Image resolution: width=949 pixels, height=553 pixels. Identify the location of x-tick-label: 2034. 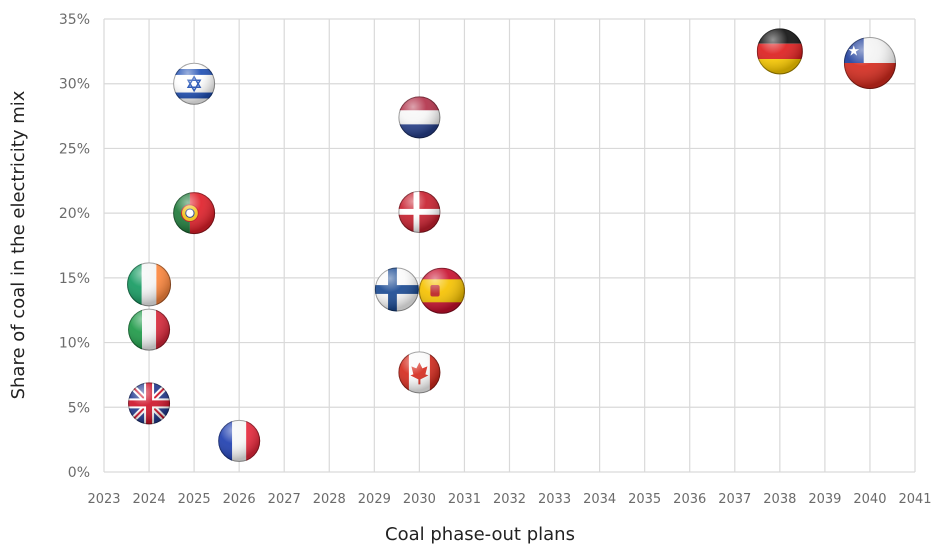
(599, 499).